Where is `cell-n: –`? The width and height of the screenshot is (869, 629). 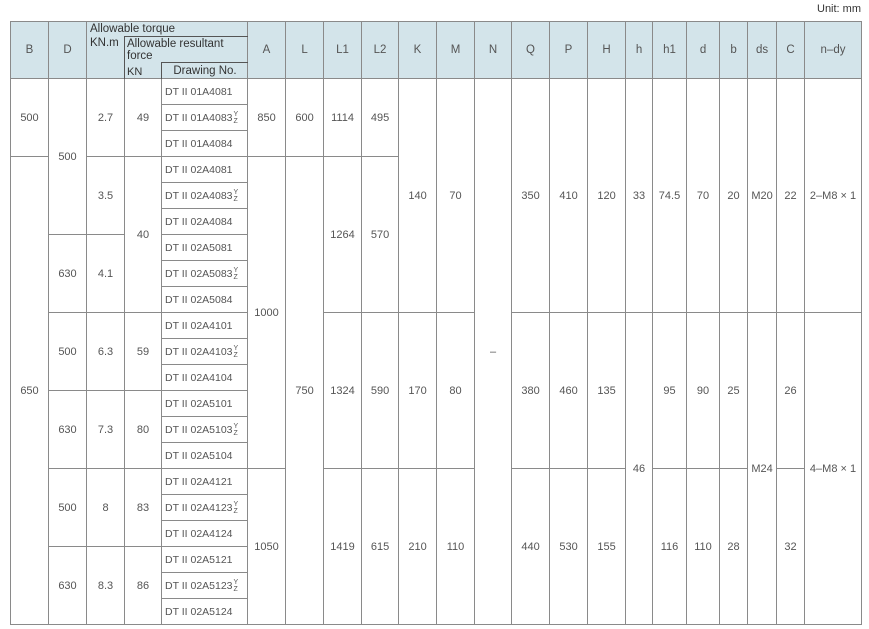
cell-n: – is located at coordinates (493, 351).